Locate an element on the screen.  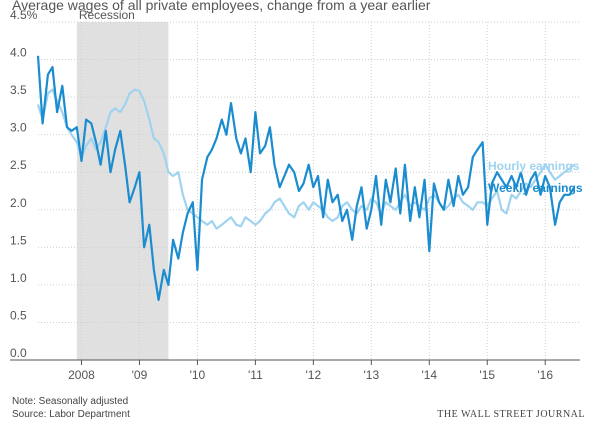
source-text: Source: Labor Department is located at coordinates (71, 414).